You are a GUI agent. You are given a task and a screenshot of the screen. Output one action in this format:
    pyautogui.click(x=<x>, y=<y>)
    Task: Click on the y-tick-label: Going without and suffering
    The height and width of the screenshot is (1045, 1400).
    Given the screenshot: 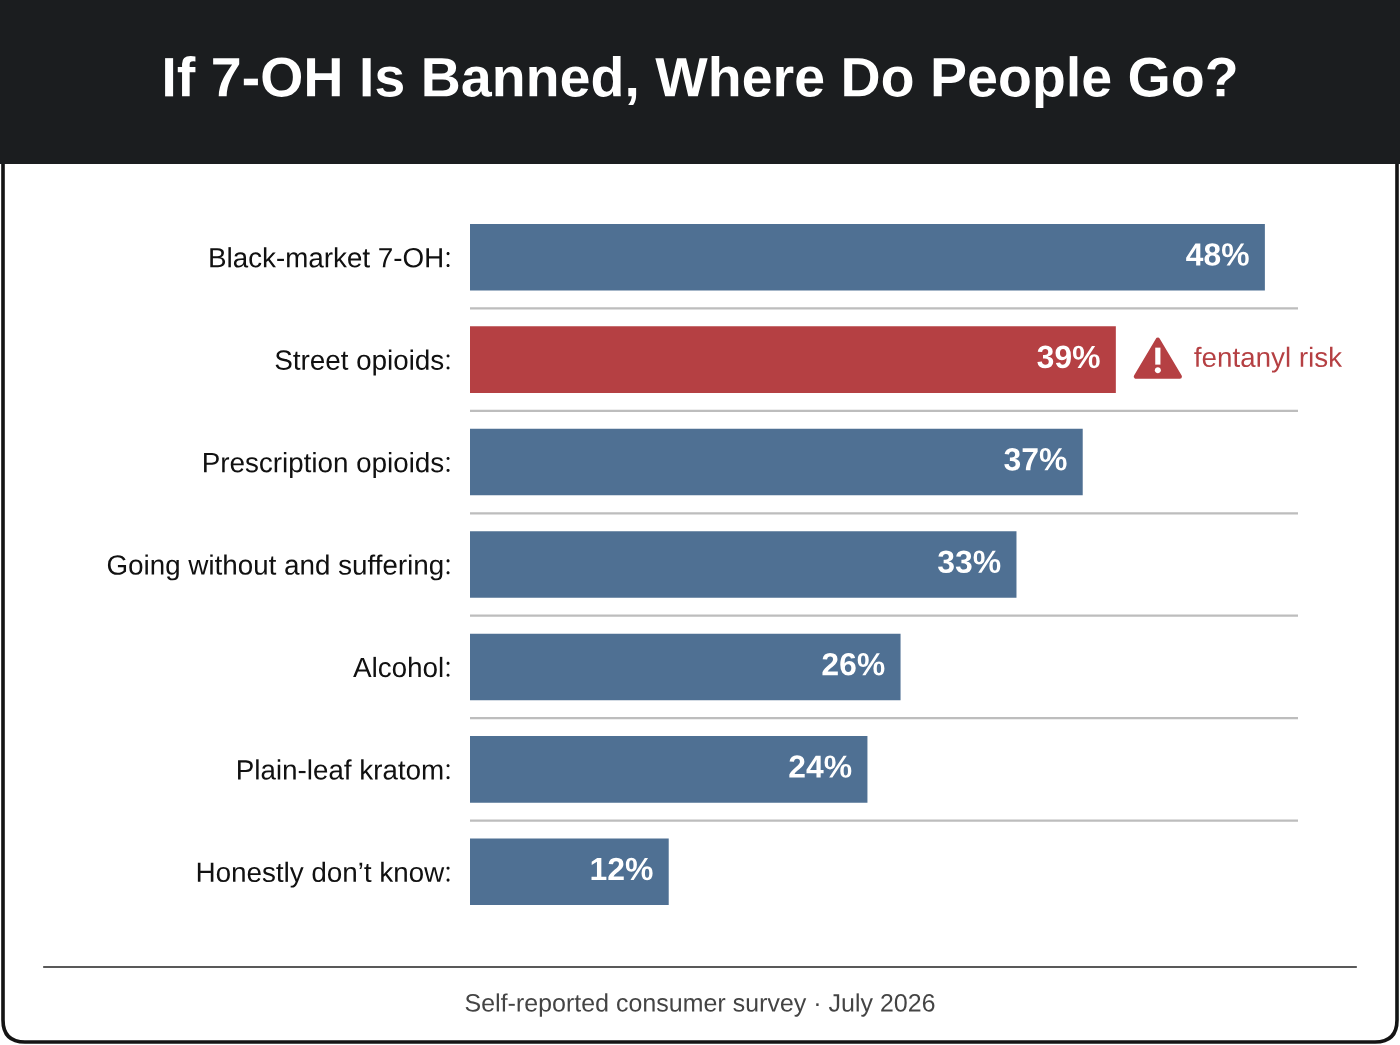 What is the action you would take?
    pyautogui.click(x=275, y=567)
    